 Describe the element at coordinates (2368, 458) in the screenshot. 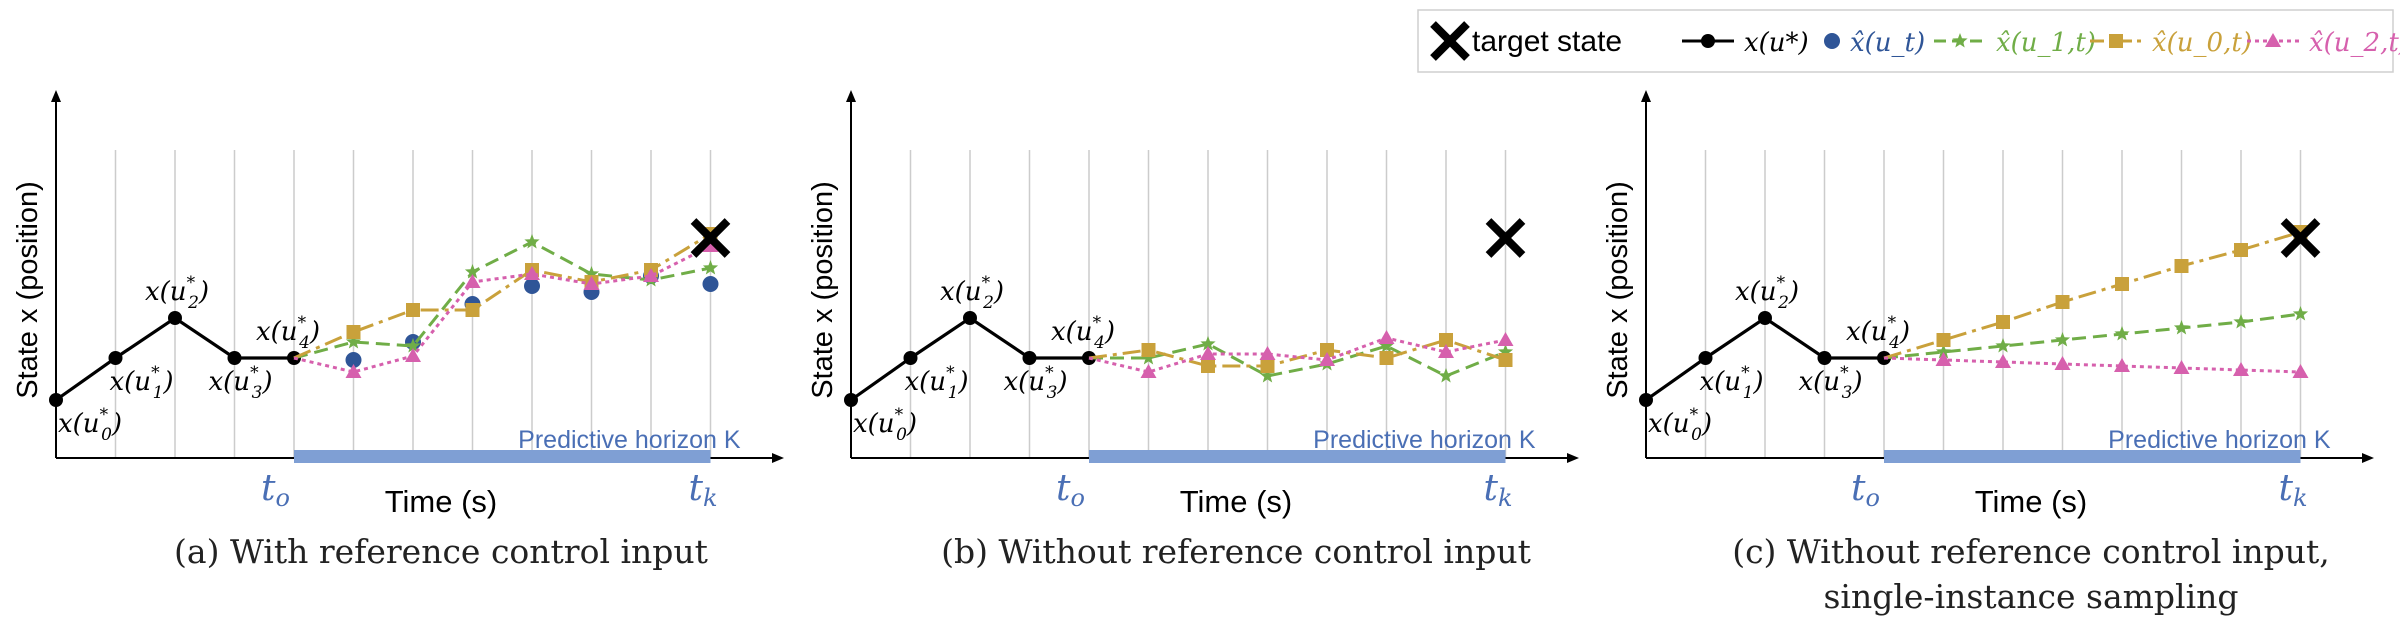

I see `x-axis-arrow` at that location.